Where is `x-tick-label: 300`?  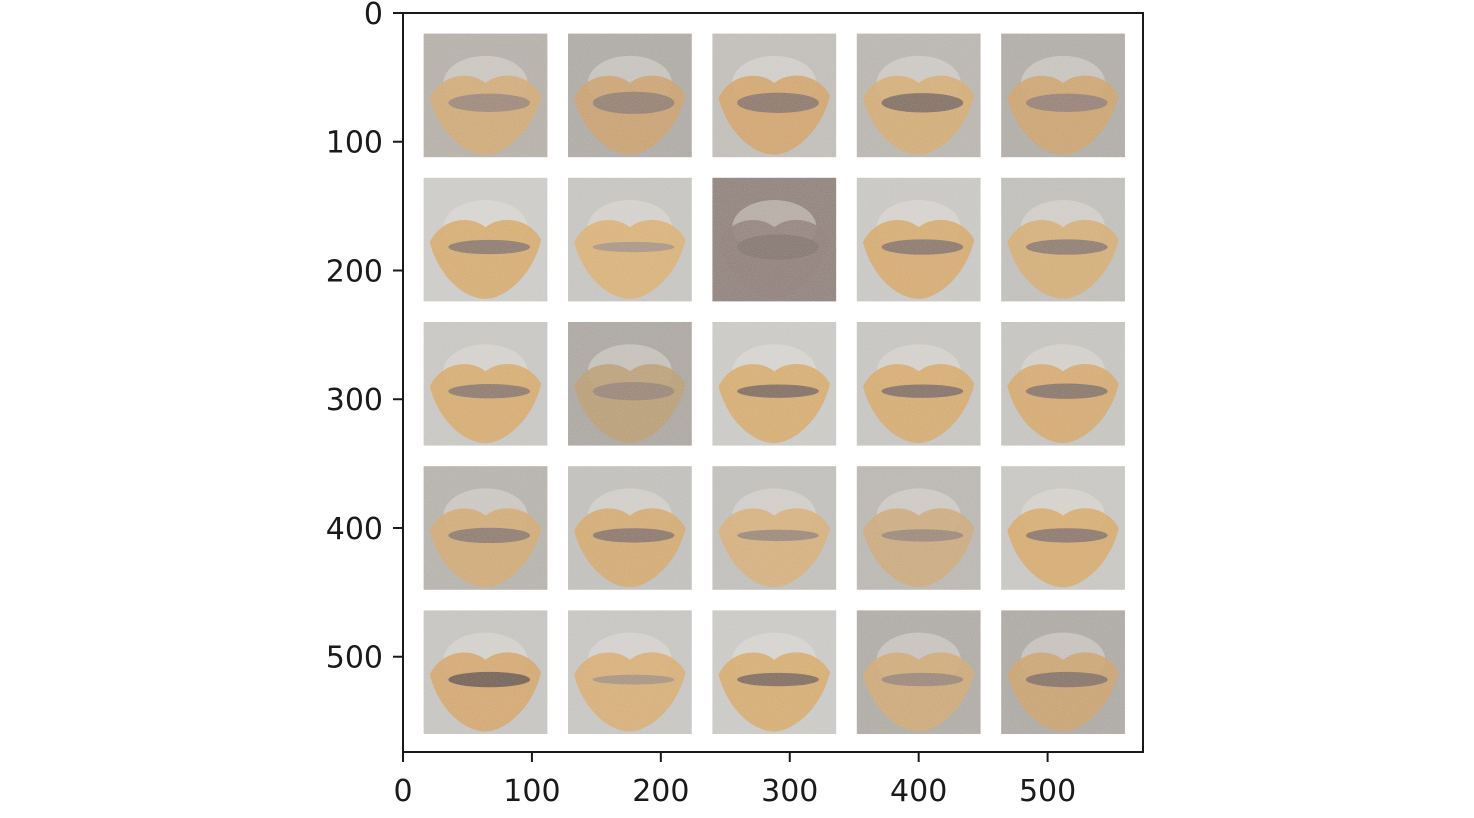
x-tick-label: 300 is located at coordinates (789, 791).